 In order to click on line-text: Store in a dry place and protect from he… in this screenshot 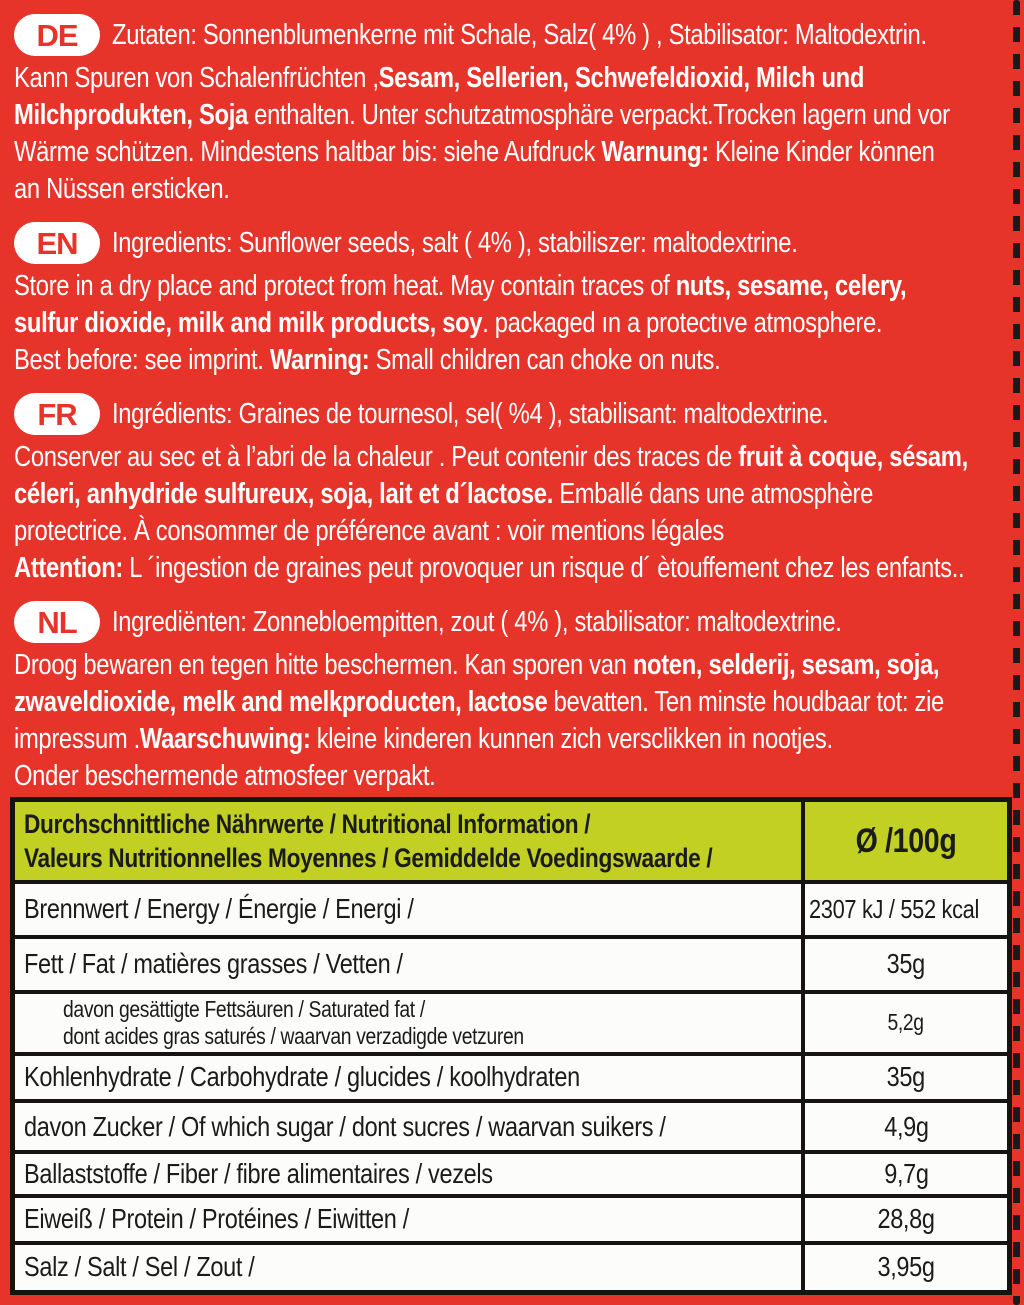, I will do `click(460, 286)`.